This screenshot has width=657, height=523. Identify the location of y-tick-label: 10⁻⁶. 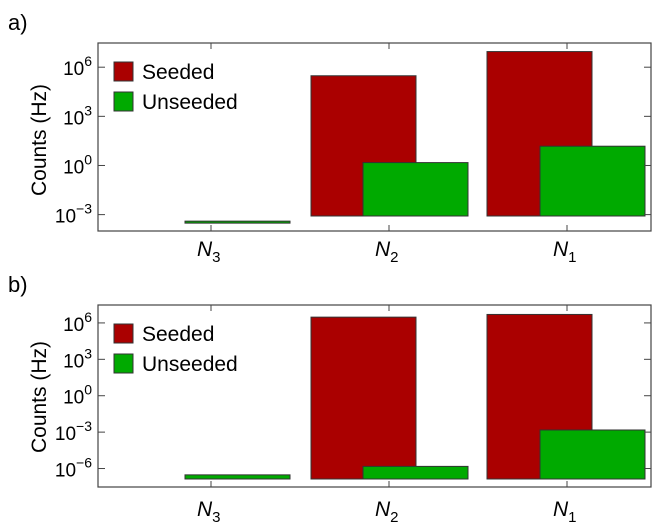
(73, 468).